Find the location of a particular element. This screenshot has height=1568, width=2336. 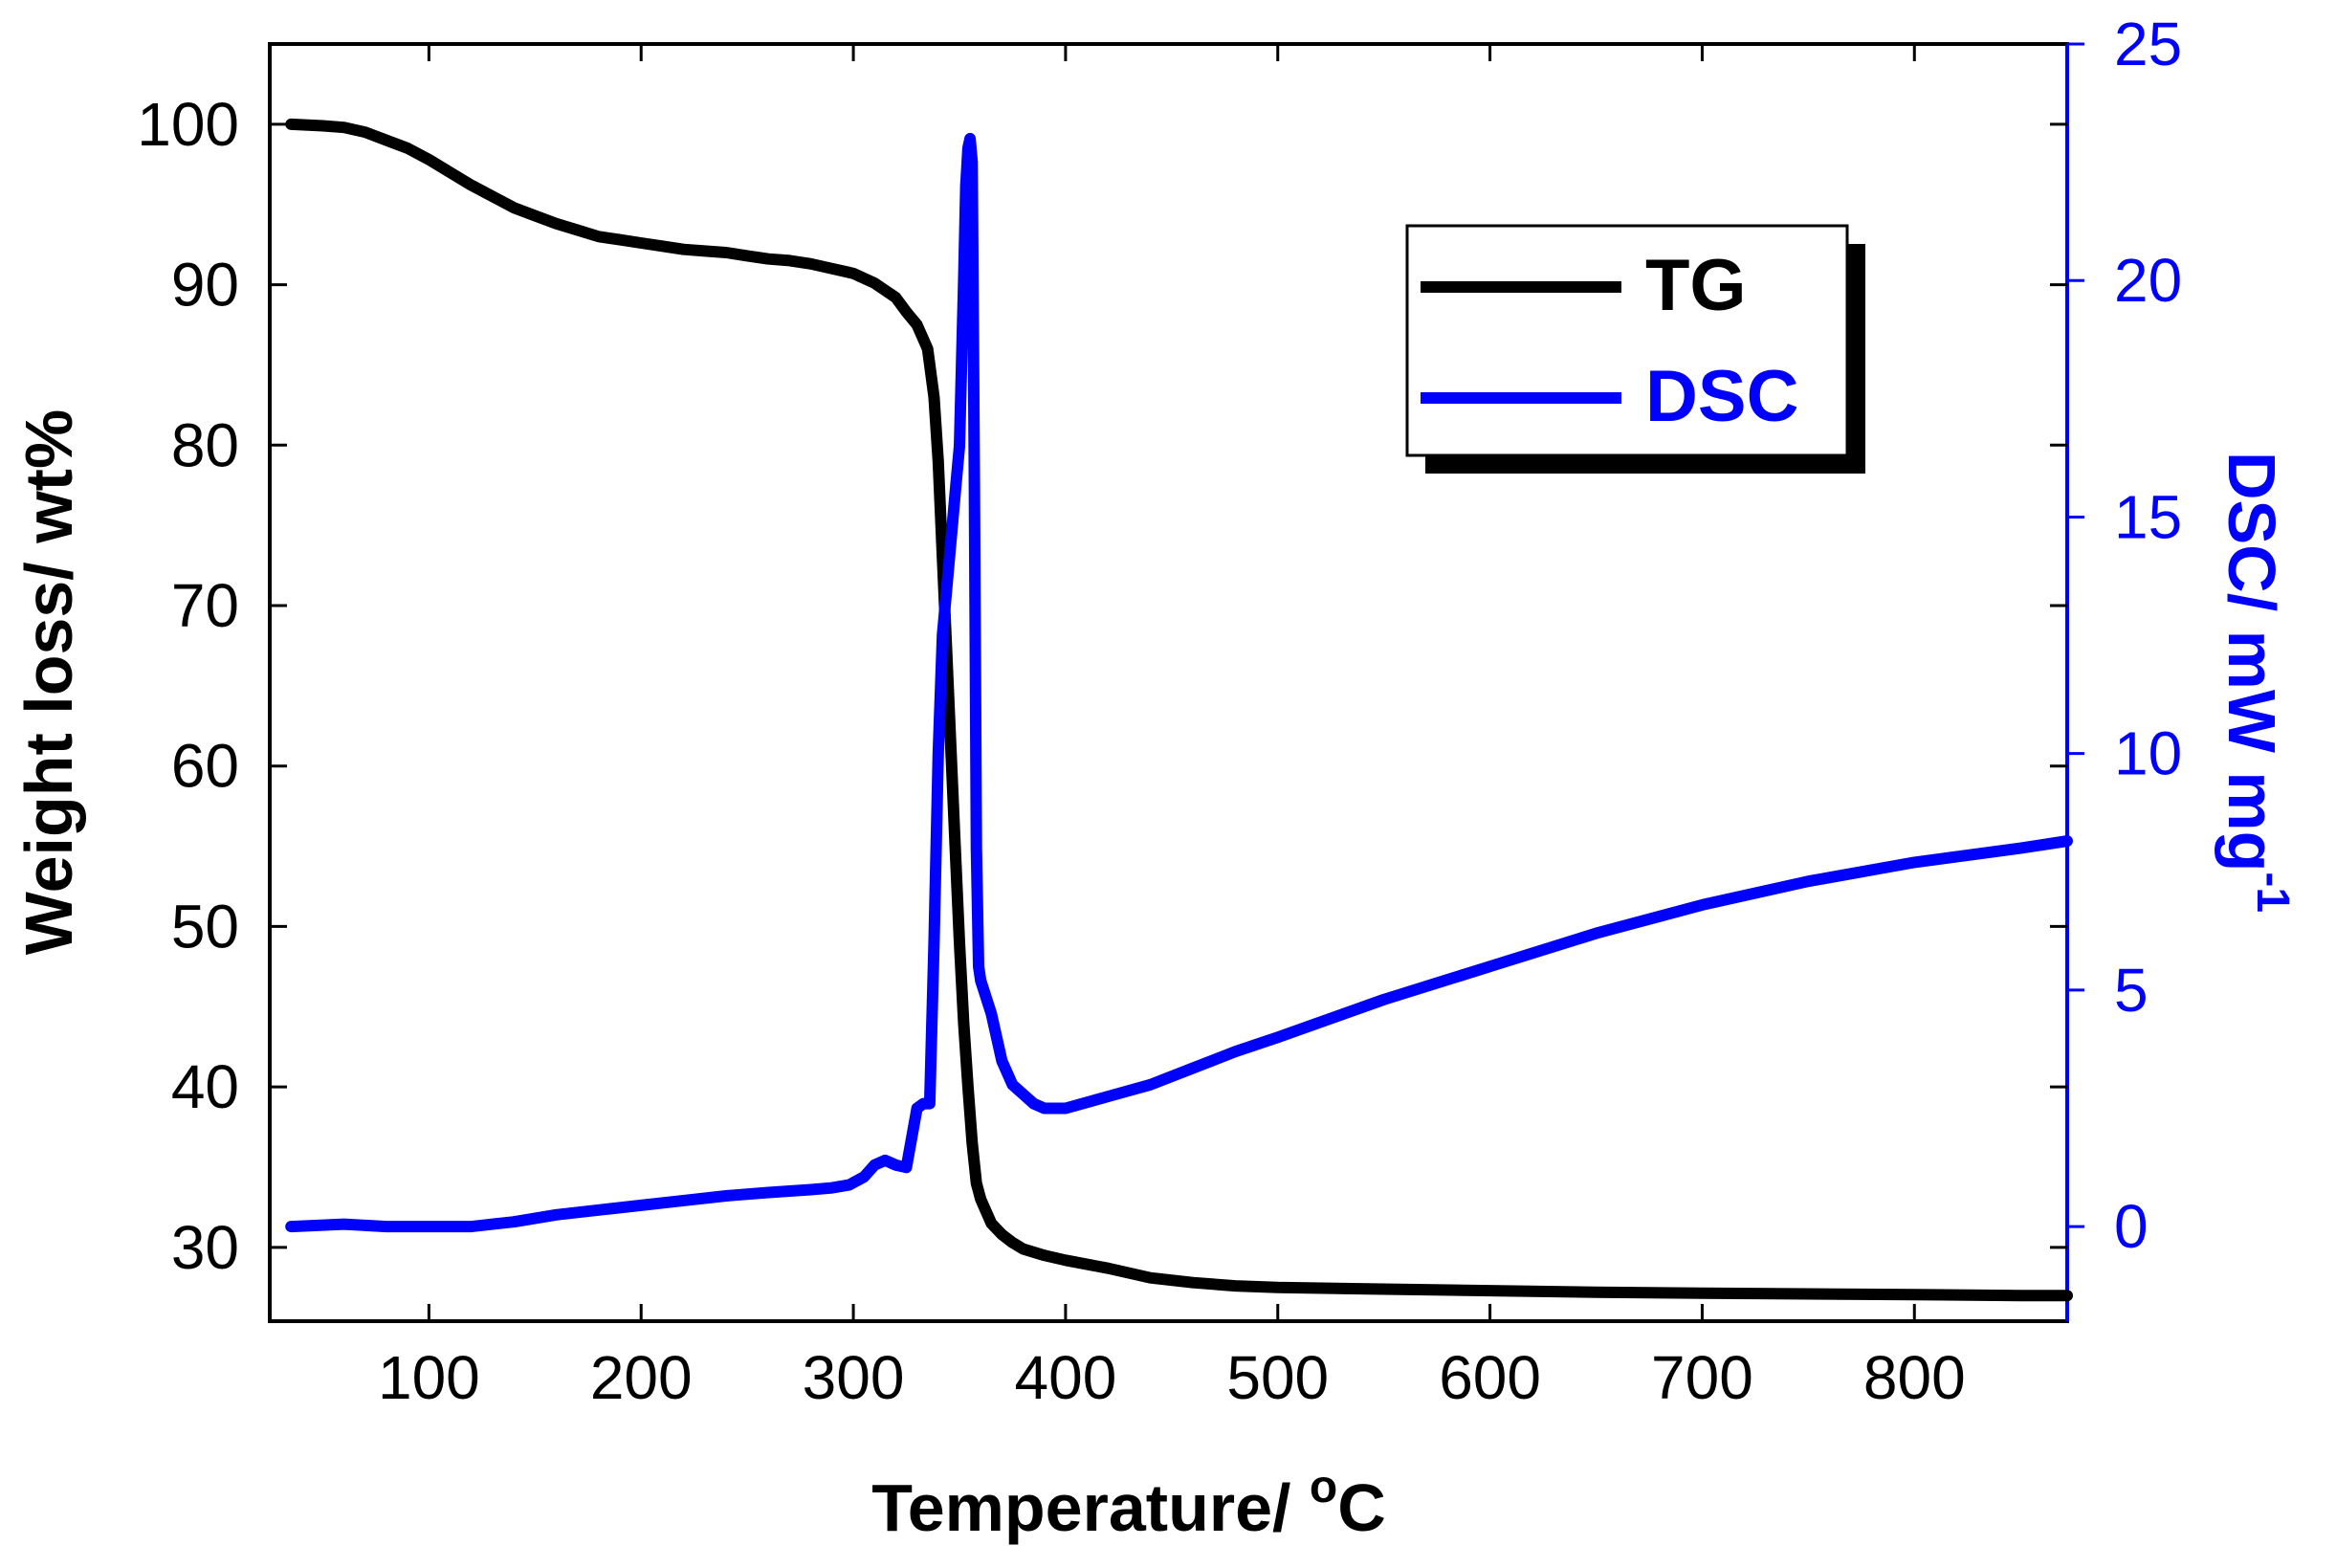

x-tick-label-200: 200 is located at coordinates (641, 1377).